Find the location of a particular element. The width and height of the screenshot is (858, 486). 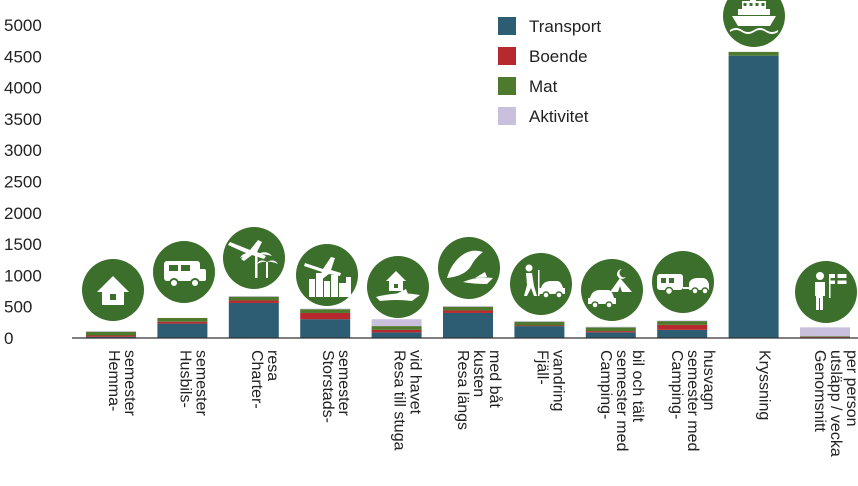

x-category-label: Resa till stuga is located at coordinates (399, 400).